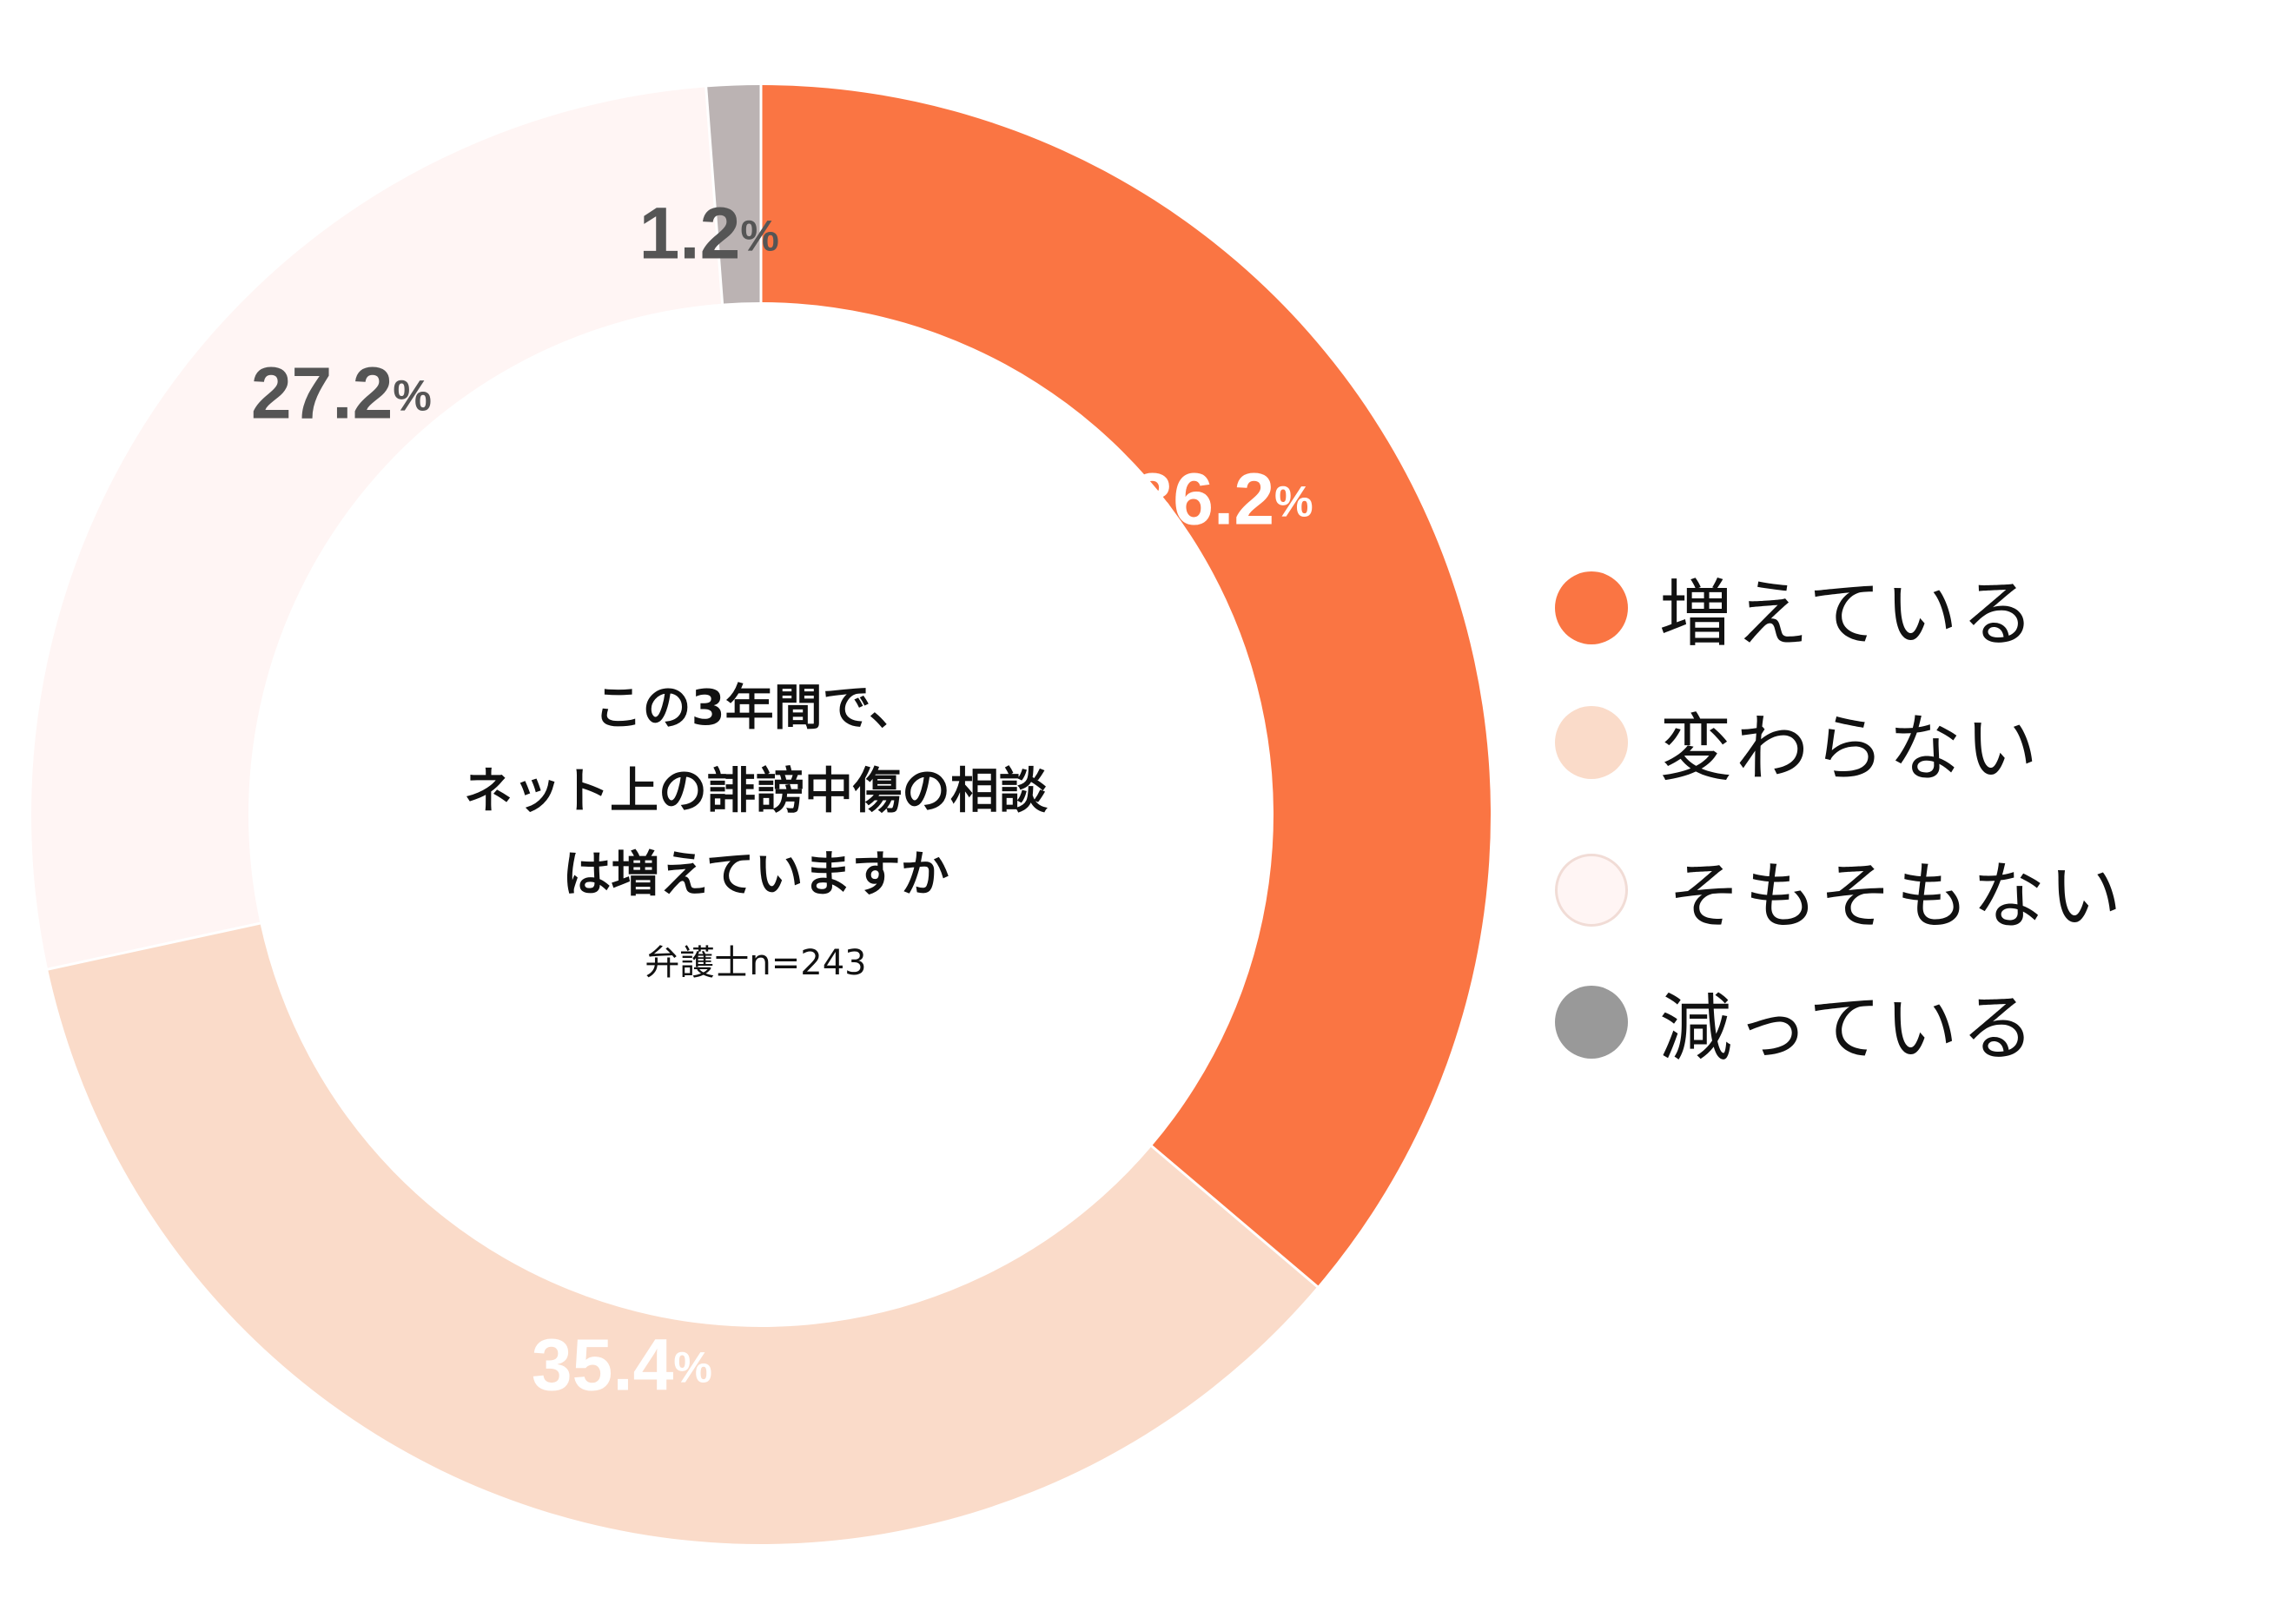 This screenshot has width=2289, height=1624. What do you see at coordinates (690, 233) in the screenshot?
I see `slice-value-decreasing: 1.2` at bounding box center [690, 233].